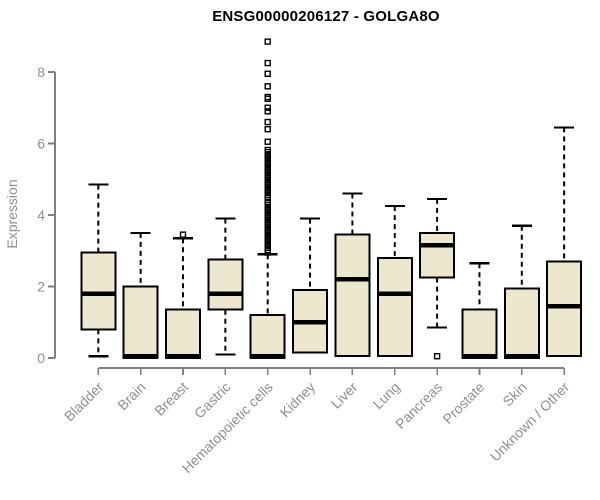 This screenshot has height=500, width=600. I want to click on x-tick-label: Unknown / Other, so click(530, 422).